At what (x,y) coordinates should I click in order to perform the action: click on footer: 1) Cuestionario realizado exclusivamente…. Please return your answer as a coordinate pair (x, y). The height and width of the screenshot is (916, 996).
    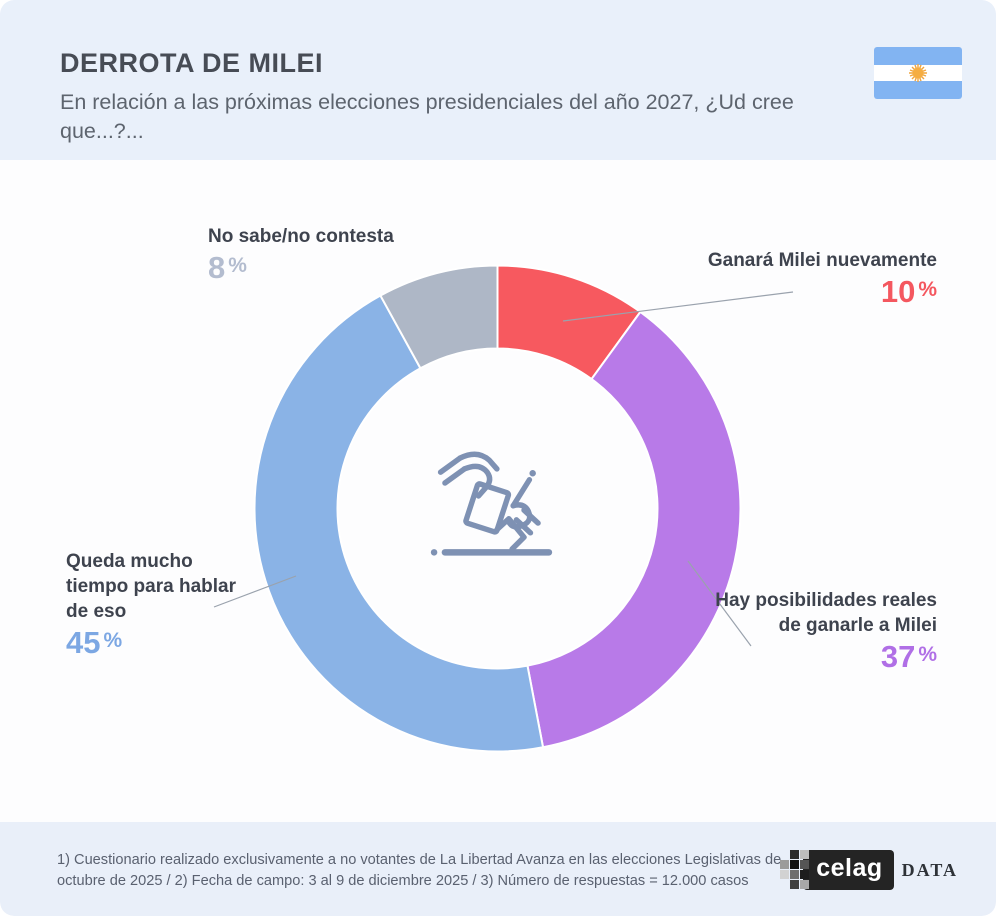
    Looking at the image, I should click on (498, 869).